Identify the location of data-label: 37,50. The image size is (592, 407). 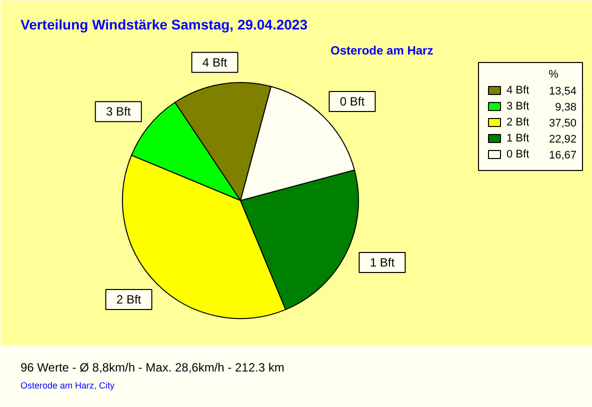
(562, 124).